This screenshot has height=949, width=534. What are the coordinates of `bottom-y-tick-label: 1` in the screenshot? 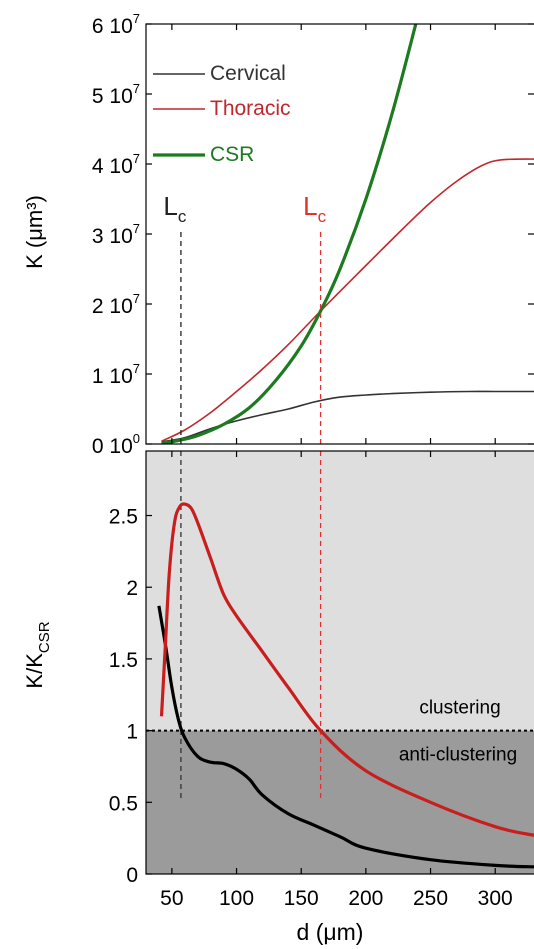 It's located at (132, 732).